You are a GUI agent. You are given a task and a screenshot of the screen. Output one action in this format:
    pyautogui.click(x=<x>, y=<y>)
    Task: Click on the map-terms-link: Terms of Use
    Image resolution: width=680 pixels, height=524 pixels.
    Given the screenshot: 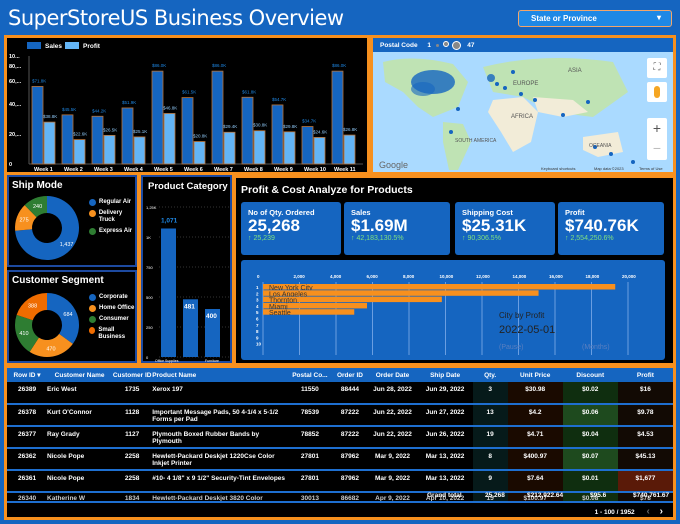 What is the action you would take?
    pyautogui.click(x=651, y=168)
    